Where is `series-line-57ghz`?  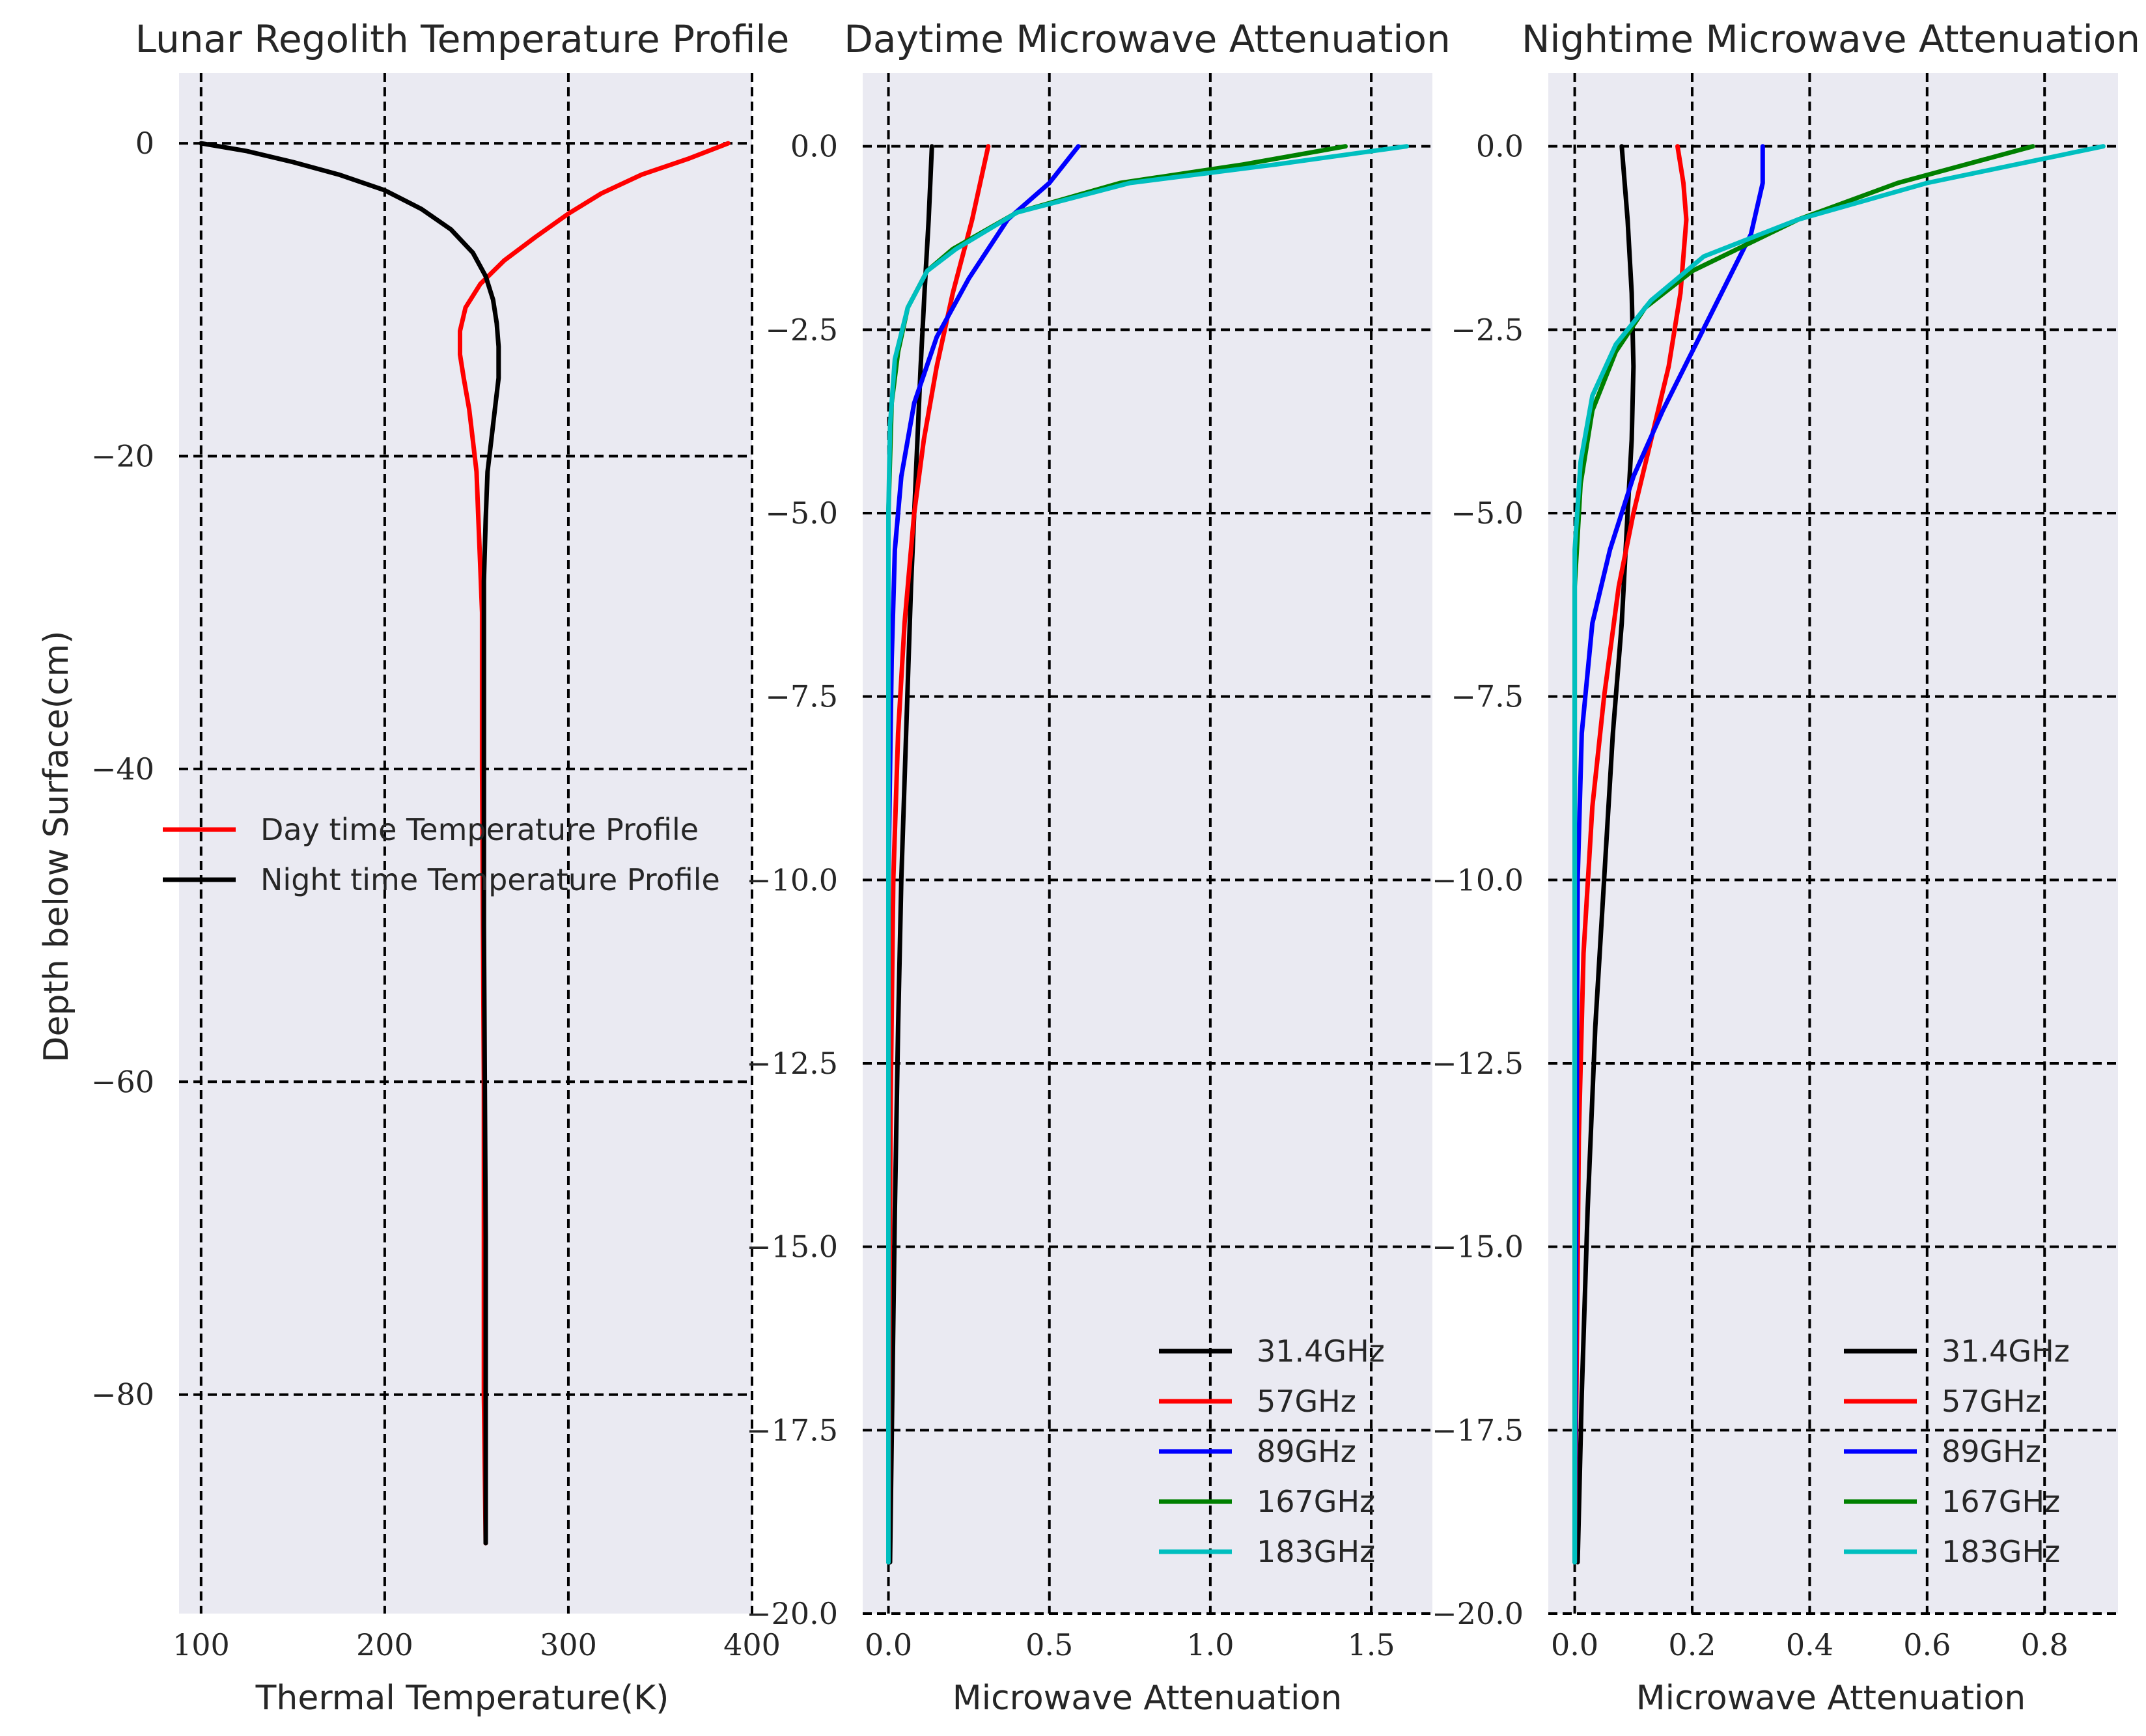 series-line-57ghz is located at coordinates (1630, 855).